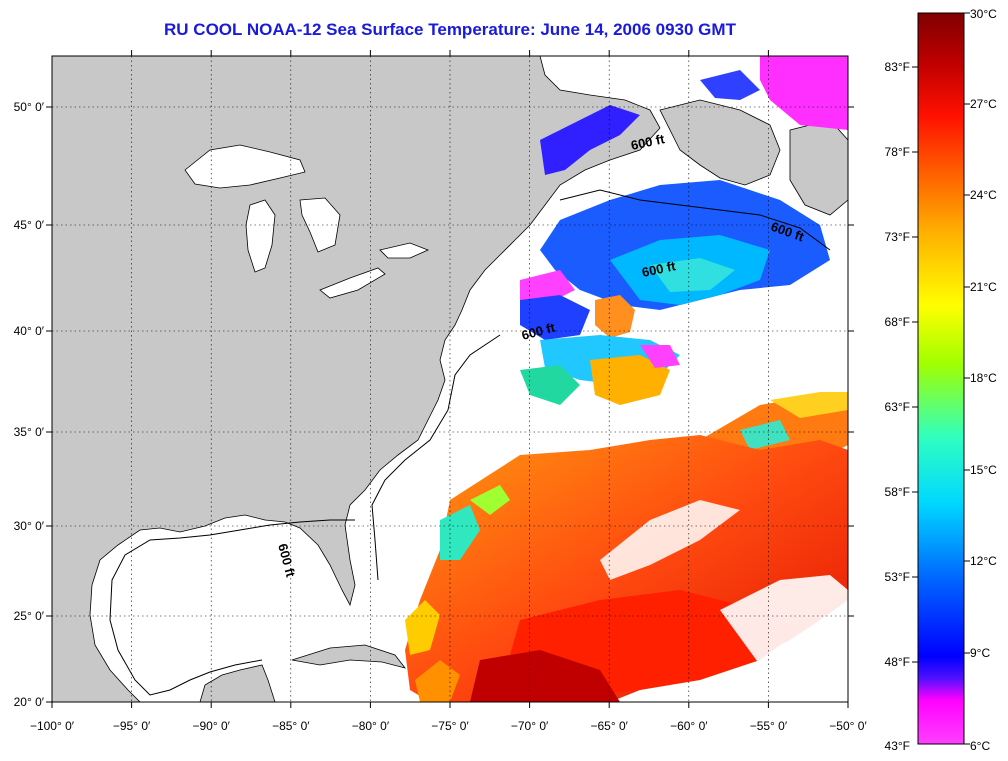 The height and width of the screenshot is (761, 1008). I want to click on lon-label: −50° 0′, so click(848, 726).